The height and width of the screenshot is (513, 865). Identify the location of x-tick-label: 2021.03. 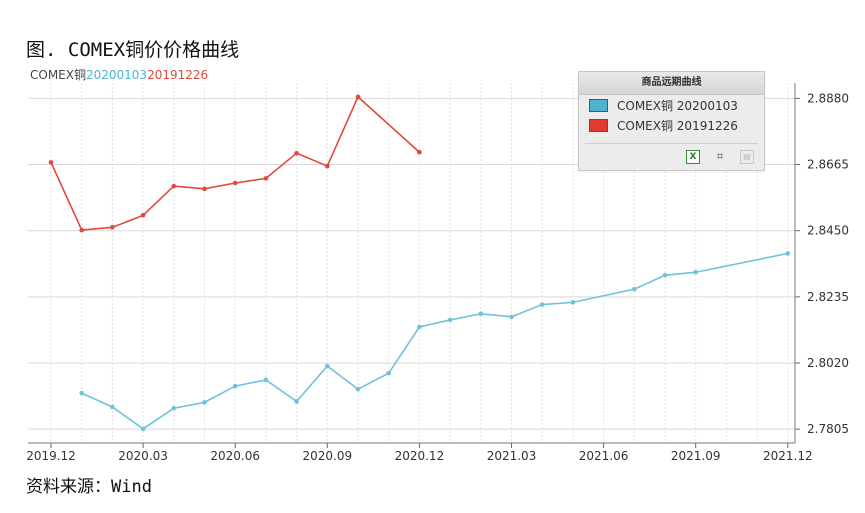
(512, 456).